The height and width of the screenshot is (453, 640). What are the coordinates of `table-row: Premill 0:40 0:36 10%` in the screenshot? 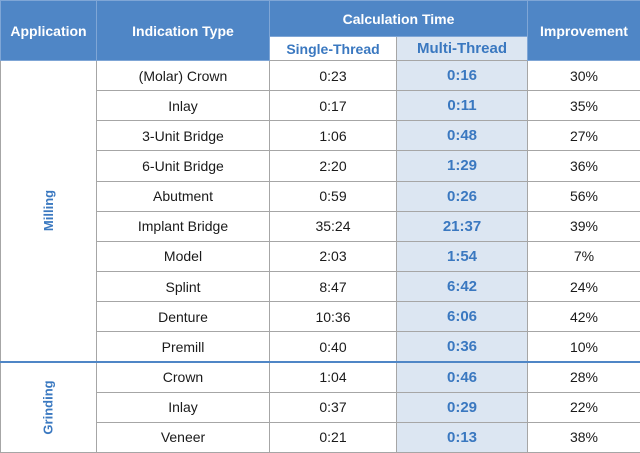 It's located at (320, 347).